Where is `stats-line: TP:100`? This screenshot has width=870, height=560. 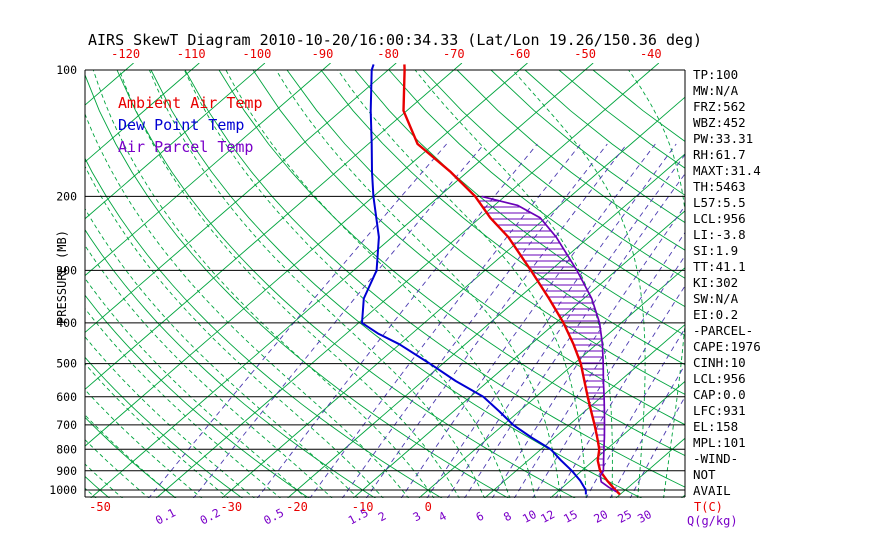 stats-line: TP:100 is located at coordinates (715, 74).